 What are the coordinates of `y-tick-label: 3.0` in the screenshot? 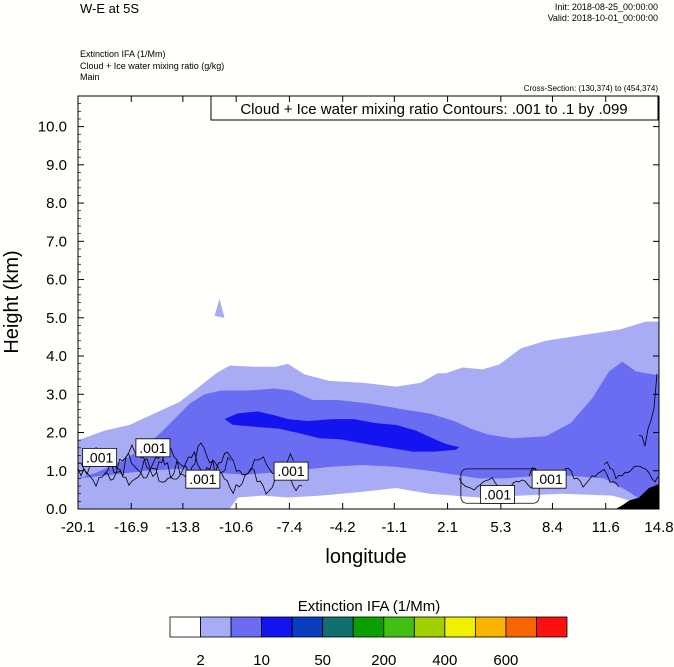 It's located at (56, 394).